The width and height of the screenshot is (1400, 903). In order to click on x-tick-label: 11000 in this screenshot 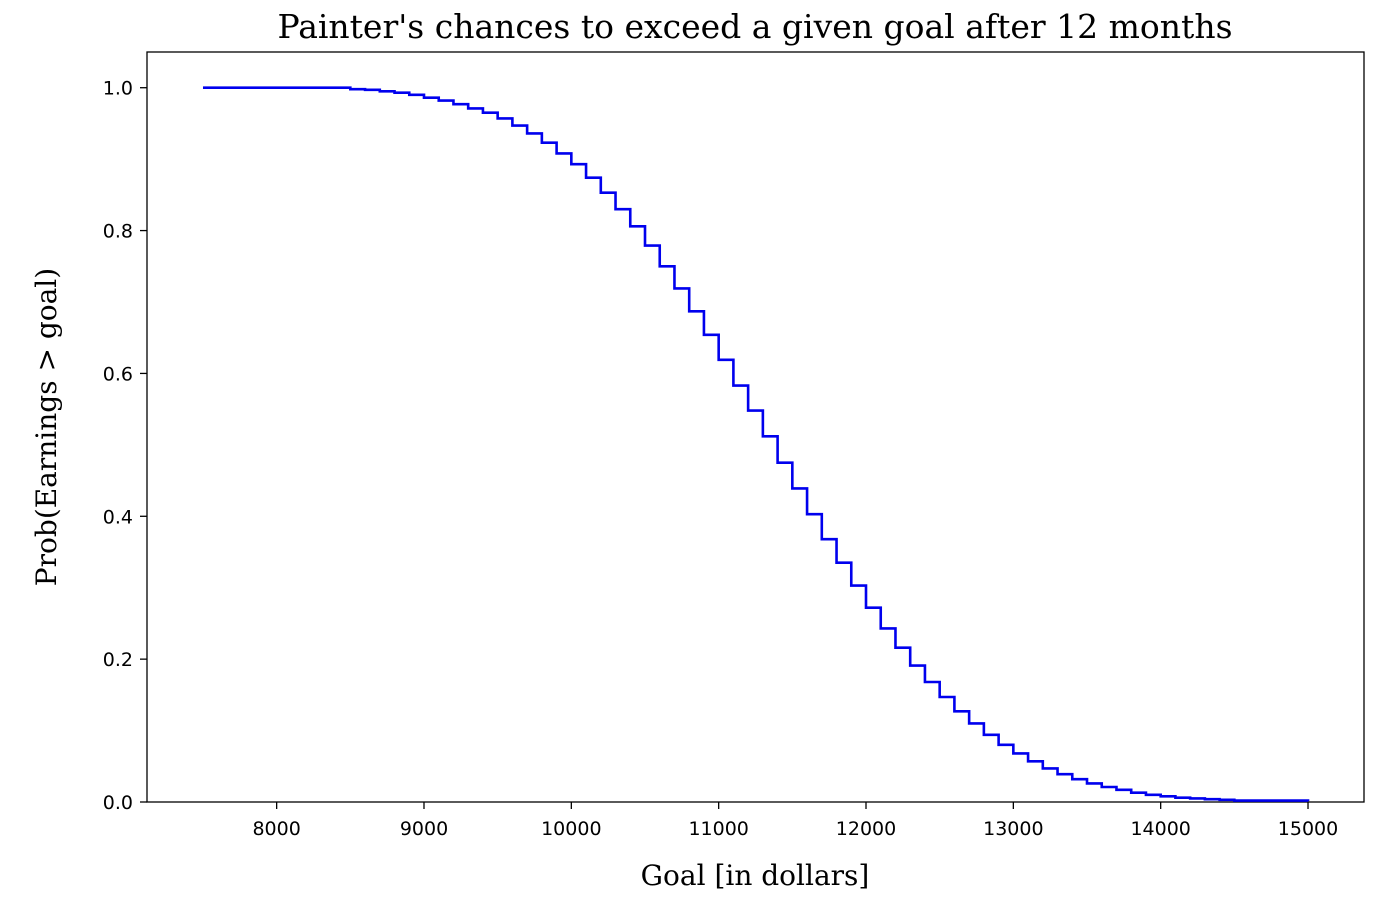, I will do `click(718, 829)`.